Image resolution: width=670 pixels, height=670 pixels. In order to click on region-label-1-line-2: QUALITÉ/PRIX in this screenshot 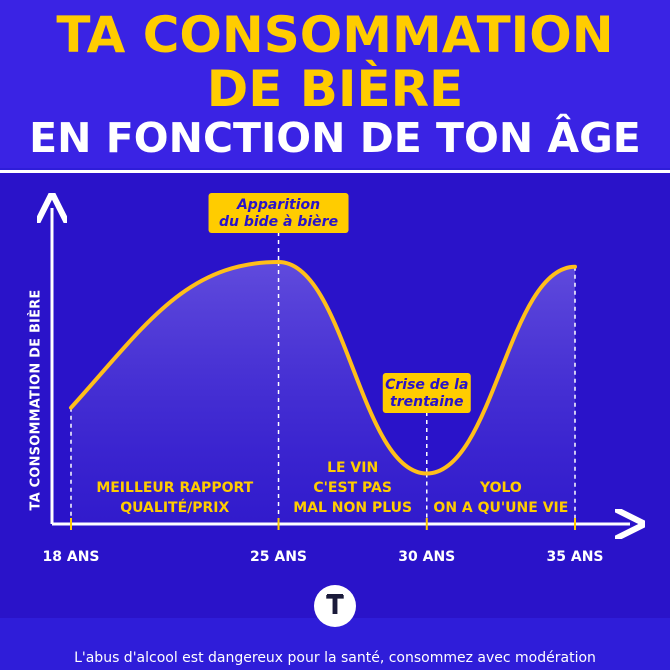, I will do `click(174, 507)`.